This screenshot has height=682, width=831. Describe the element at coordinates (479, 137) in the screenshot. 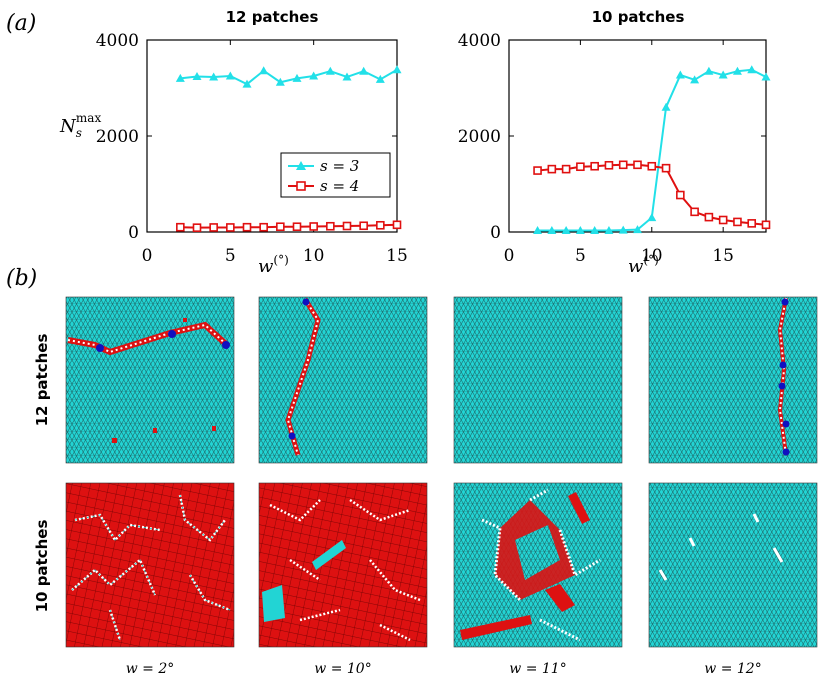

I see `y-tick-label: 2000` at that location.